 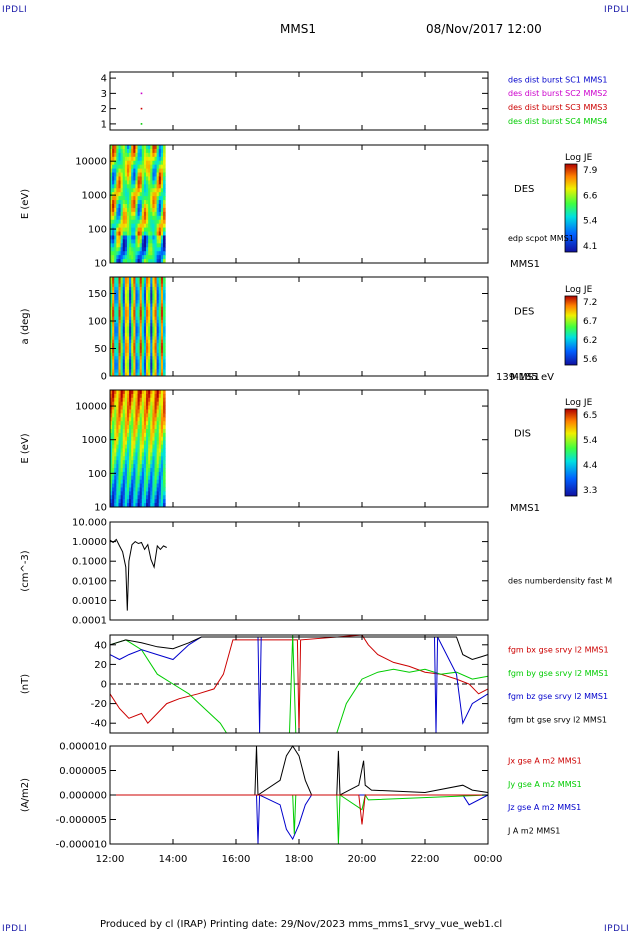 I want to click on x-tick-label: 20:00, so click(x=362, y=859).